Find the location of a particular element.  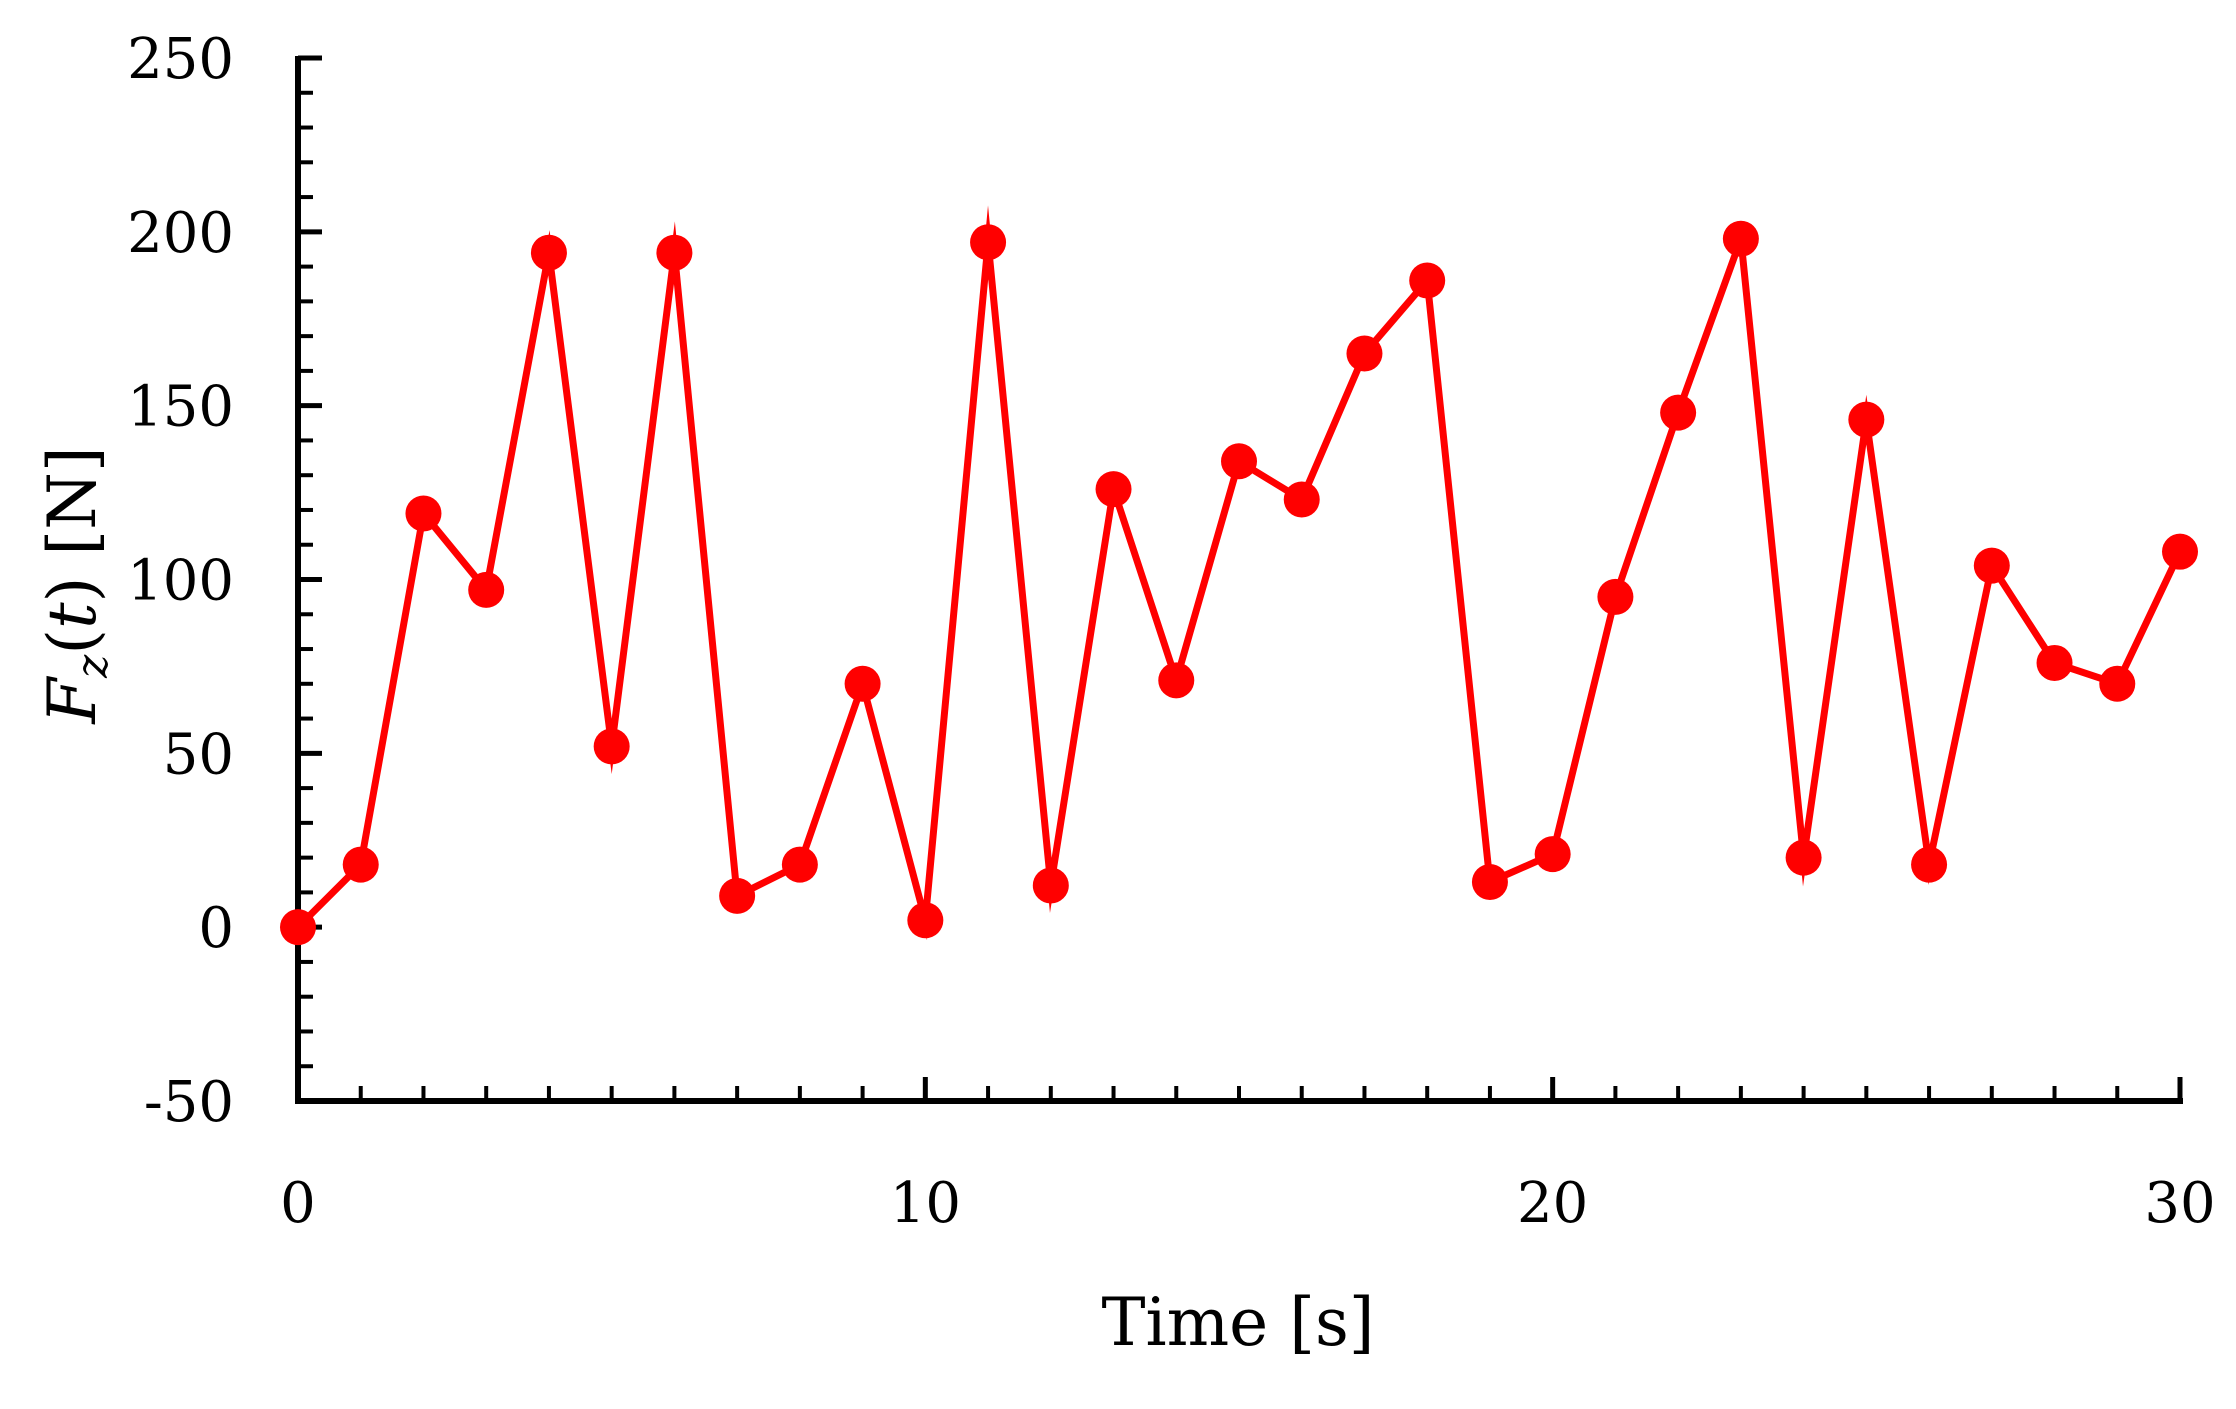

y-tick-label: 150 is located at coordinates (180, 407).